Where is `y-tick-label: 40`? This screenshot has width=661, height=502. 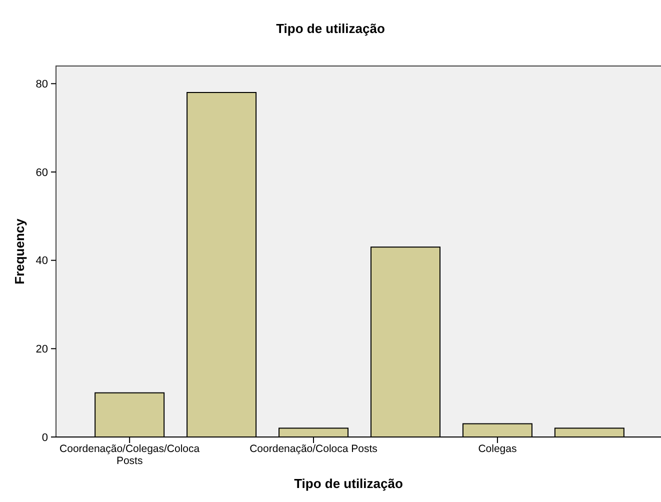 y-tick-label: 40 is located at coordinates (42, 261).